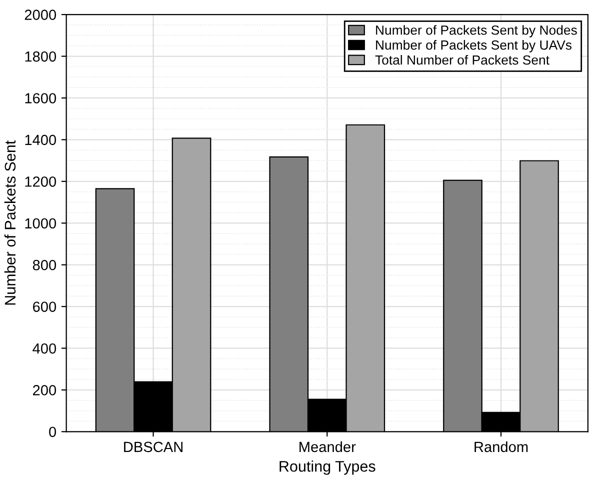 The width and height of the screenshot is (603, 485). What do you see at coordinates (44, 307) in the screenshot?
I see `y-tick-label: 600` at bounding box center [44, 307].